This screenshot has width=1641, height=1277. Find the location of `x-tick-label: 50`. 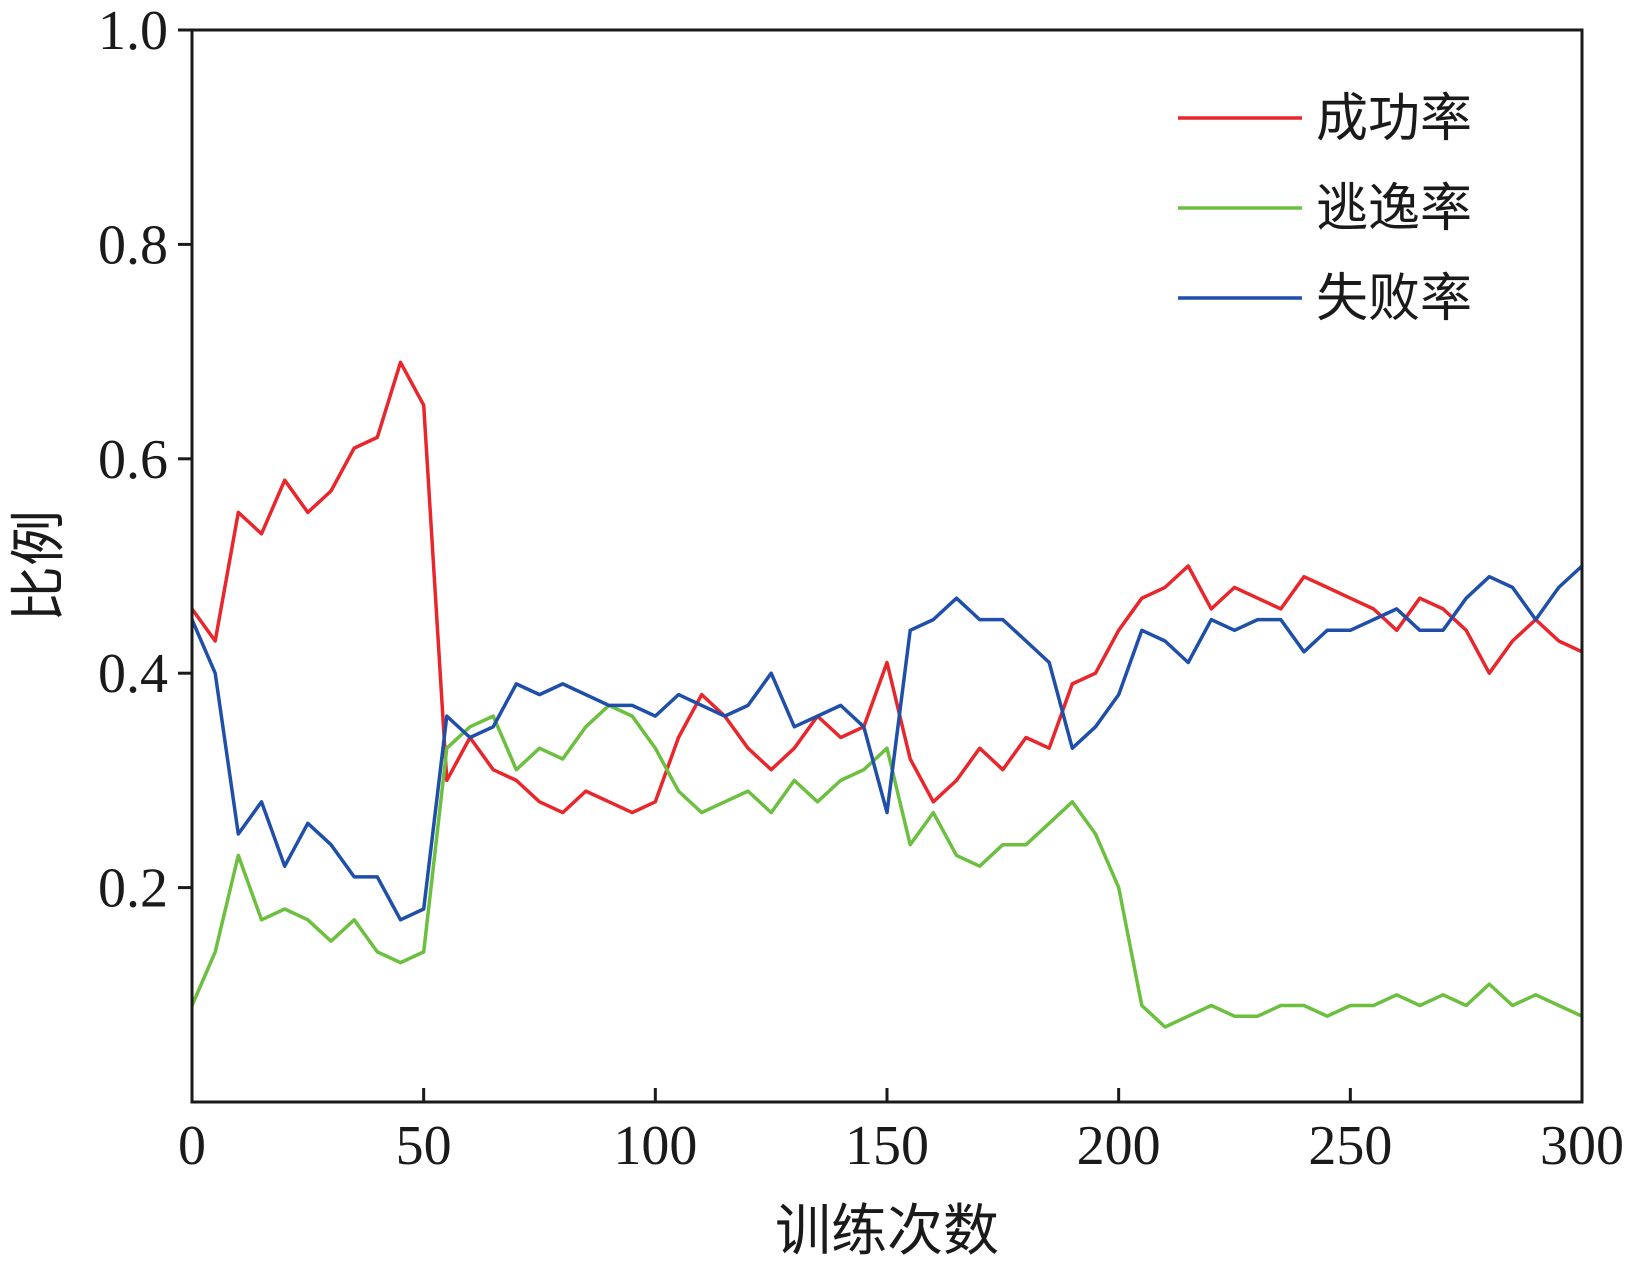

x-tick-label: 50 is located at coordinates (424, 1146).